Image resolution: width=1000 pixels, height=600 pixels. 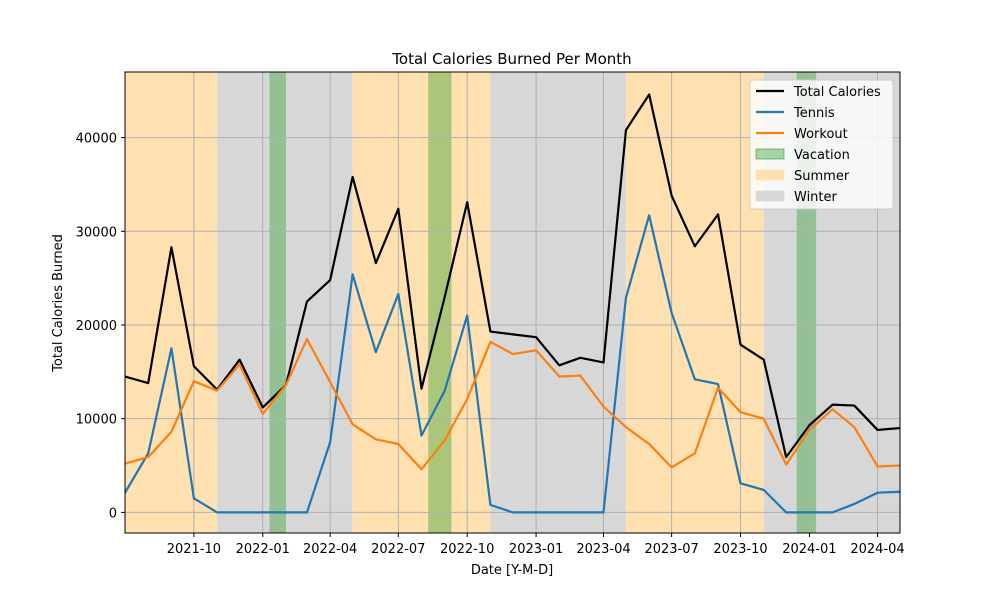 I want to click on x-tick-label: 2023-04, so click(x=603, y=549).